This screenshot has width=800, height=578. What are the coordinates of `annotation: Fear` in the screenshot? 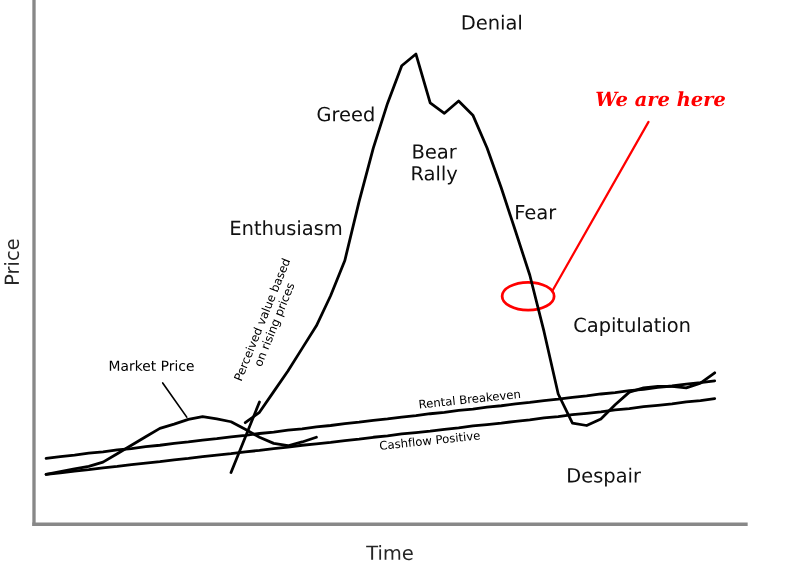 It's located at (536, 212).